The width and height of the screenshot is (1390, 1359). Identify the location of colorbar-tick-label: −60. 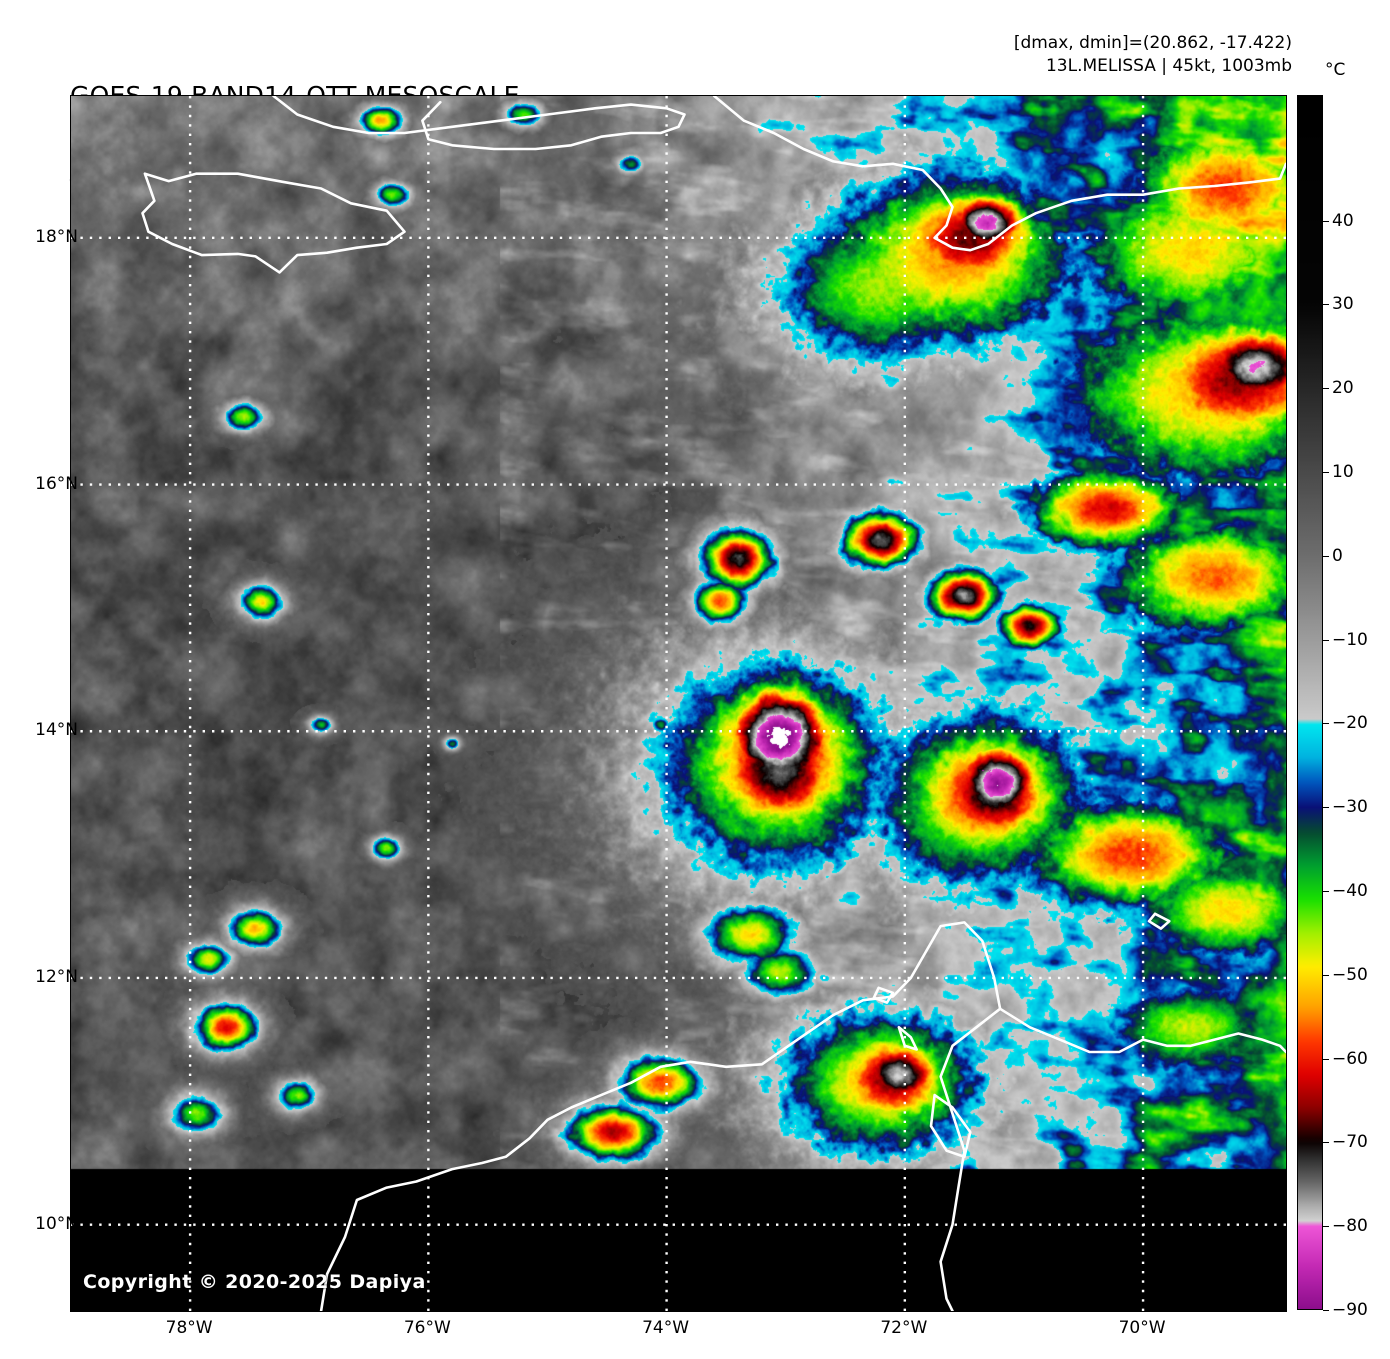
(1350, 1058).